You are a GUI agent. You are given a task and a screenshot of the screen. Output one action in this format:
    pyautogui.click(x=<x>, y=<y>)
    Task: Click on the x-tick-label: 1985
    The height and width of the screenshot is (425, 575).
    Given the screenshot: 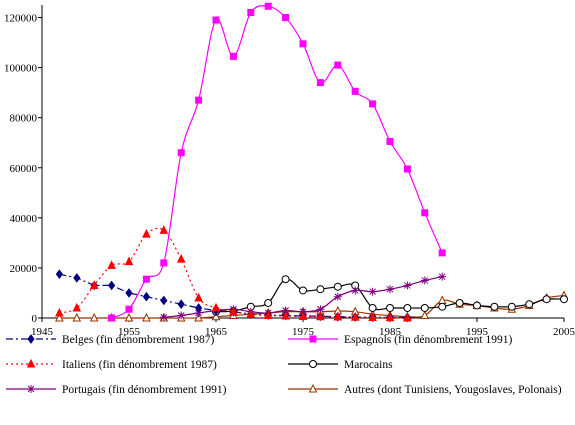 What is the action you would take?
    pyautogui.click(x=390, y=332)
    